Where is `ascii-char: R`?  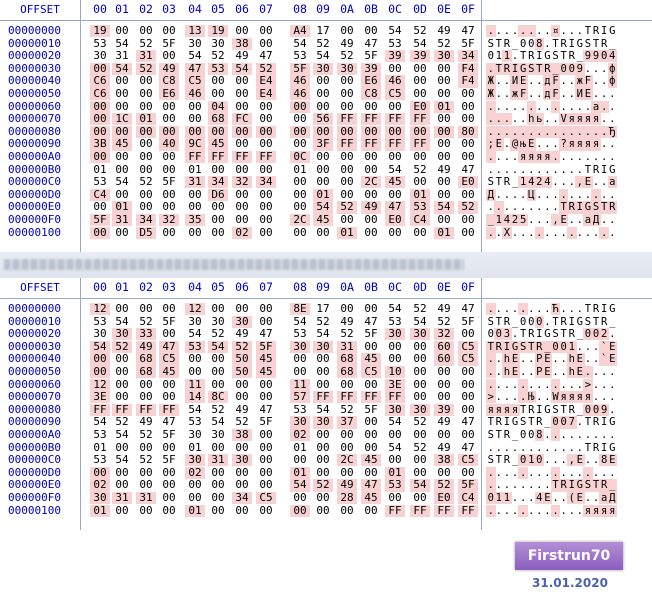 ascii-char: R is located at coordinates (507, 435).